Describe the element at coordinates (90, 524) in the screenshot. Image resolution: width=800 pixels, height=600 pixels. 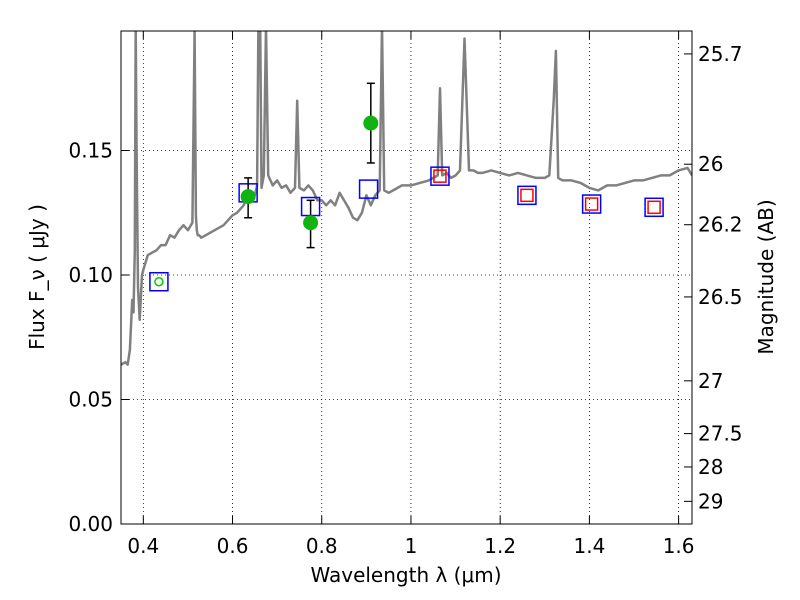
I see `y-tick-label: 0.00` at that location.